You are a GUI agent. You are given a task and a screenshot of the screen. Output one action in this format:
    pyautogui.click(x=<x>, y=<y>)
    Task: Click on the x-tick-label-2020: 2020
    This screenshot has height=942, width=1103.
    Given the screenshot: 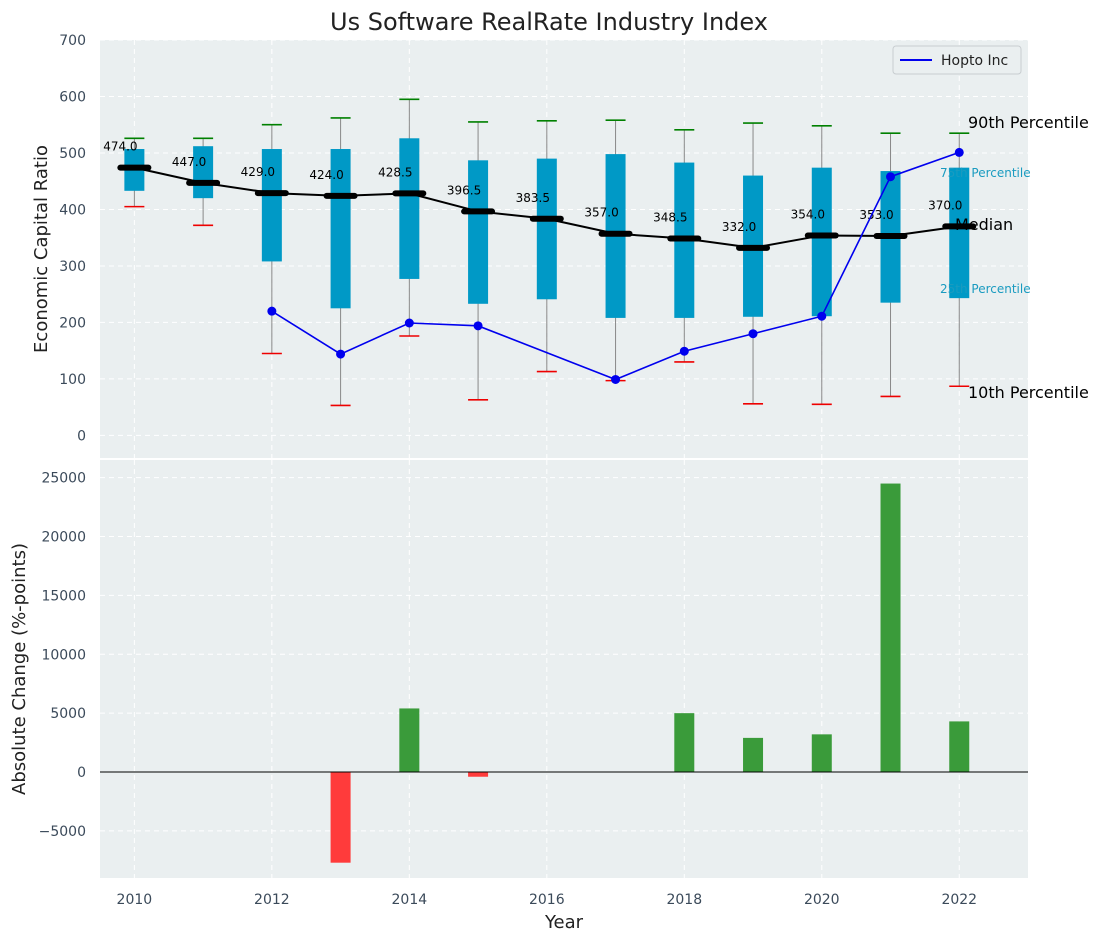 What is the action you would take?
    pyautogui.click(x=822, y=900)
    